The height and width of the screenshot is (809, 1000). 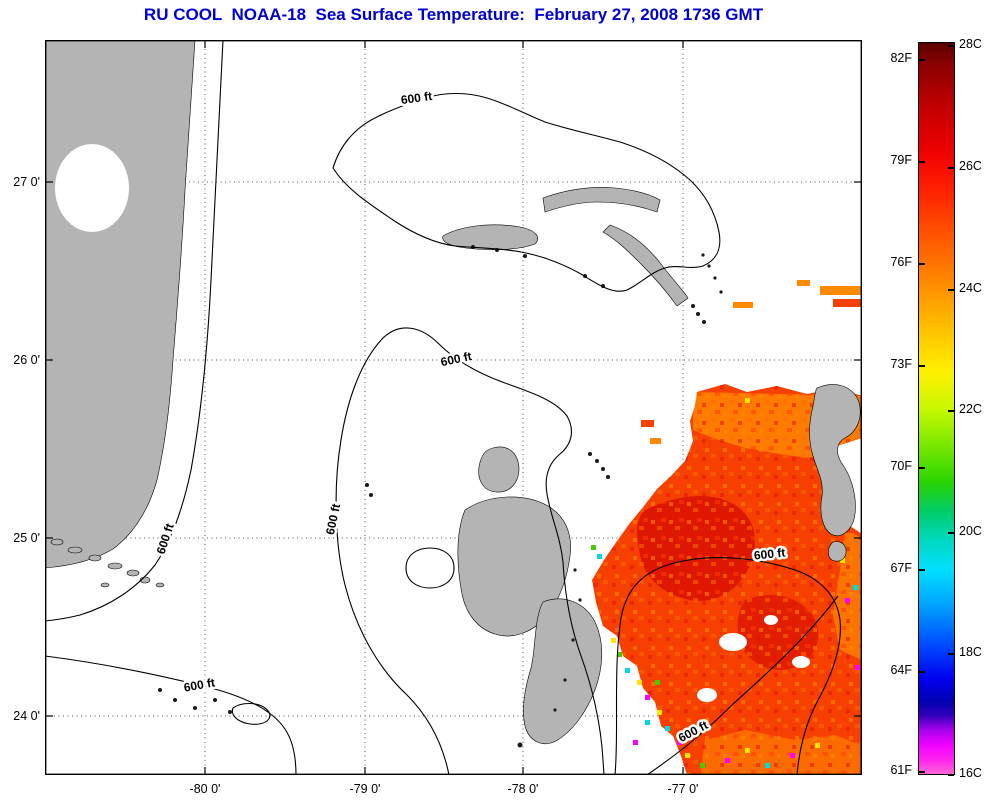 I want to click on florida-keys, so click(x=107, y=563).